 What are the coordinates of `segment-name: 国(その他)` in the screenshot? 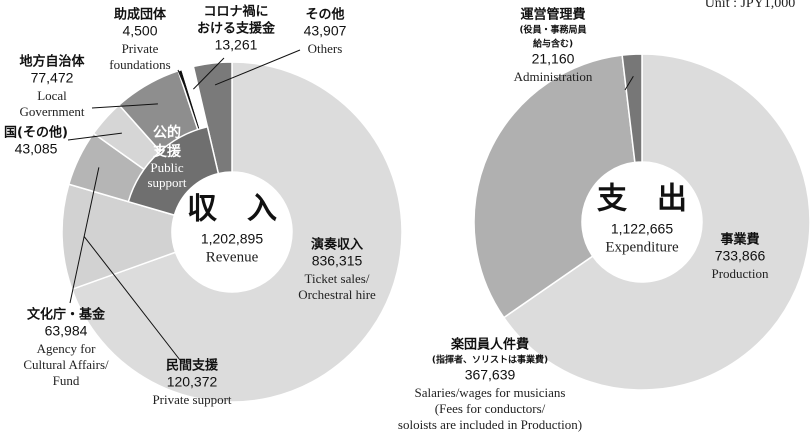 It's located at (36, 133).